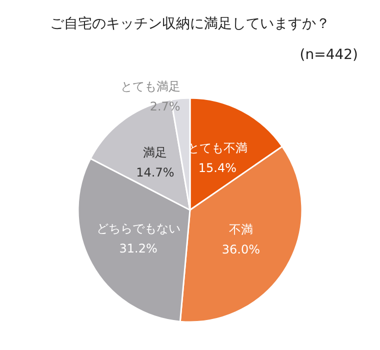 This screenshot has width=380, height=350. What do you see at coordinates (241, 249) in the screenshot?
I see `data-label: 36.0%` at bounding box center [241, 249].